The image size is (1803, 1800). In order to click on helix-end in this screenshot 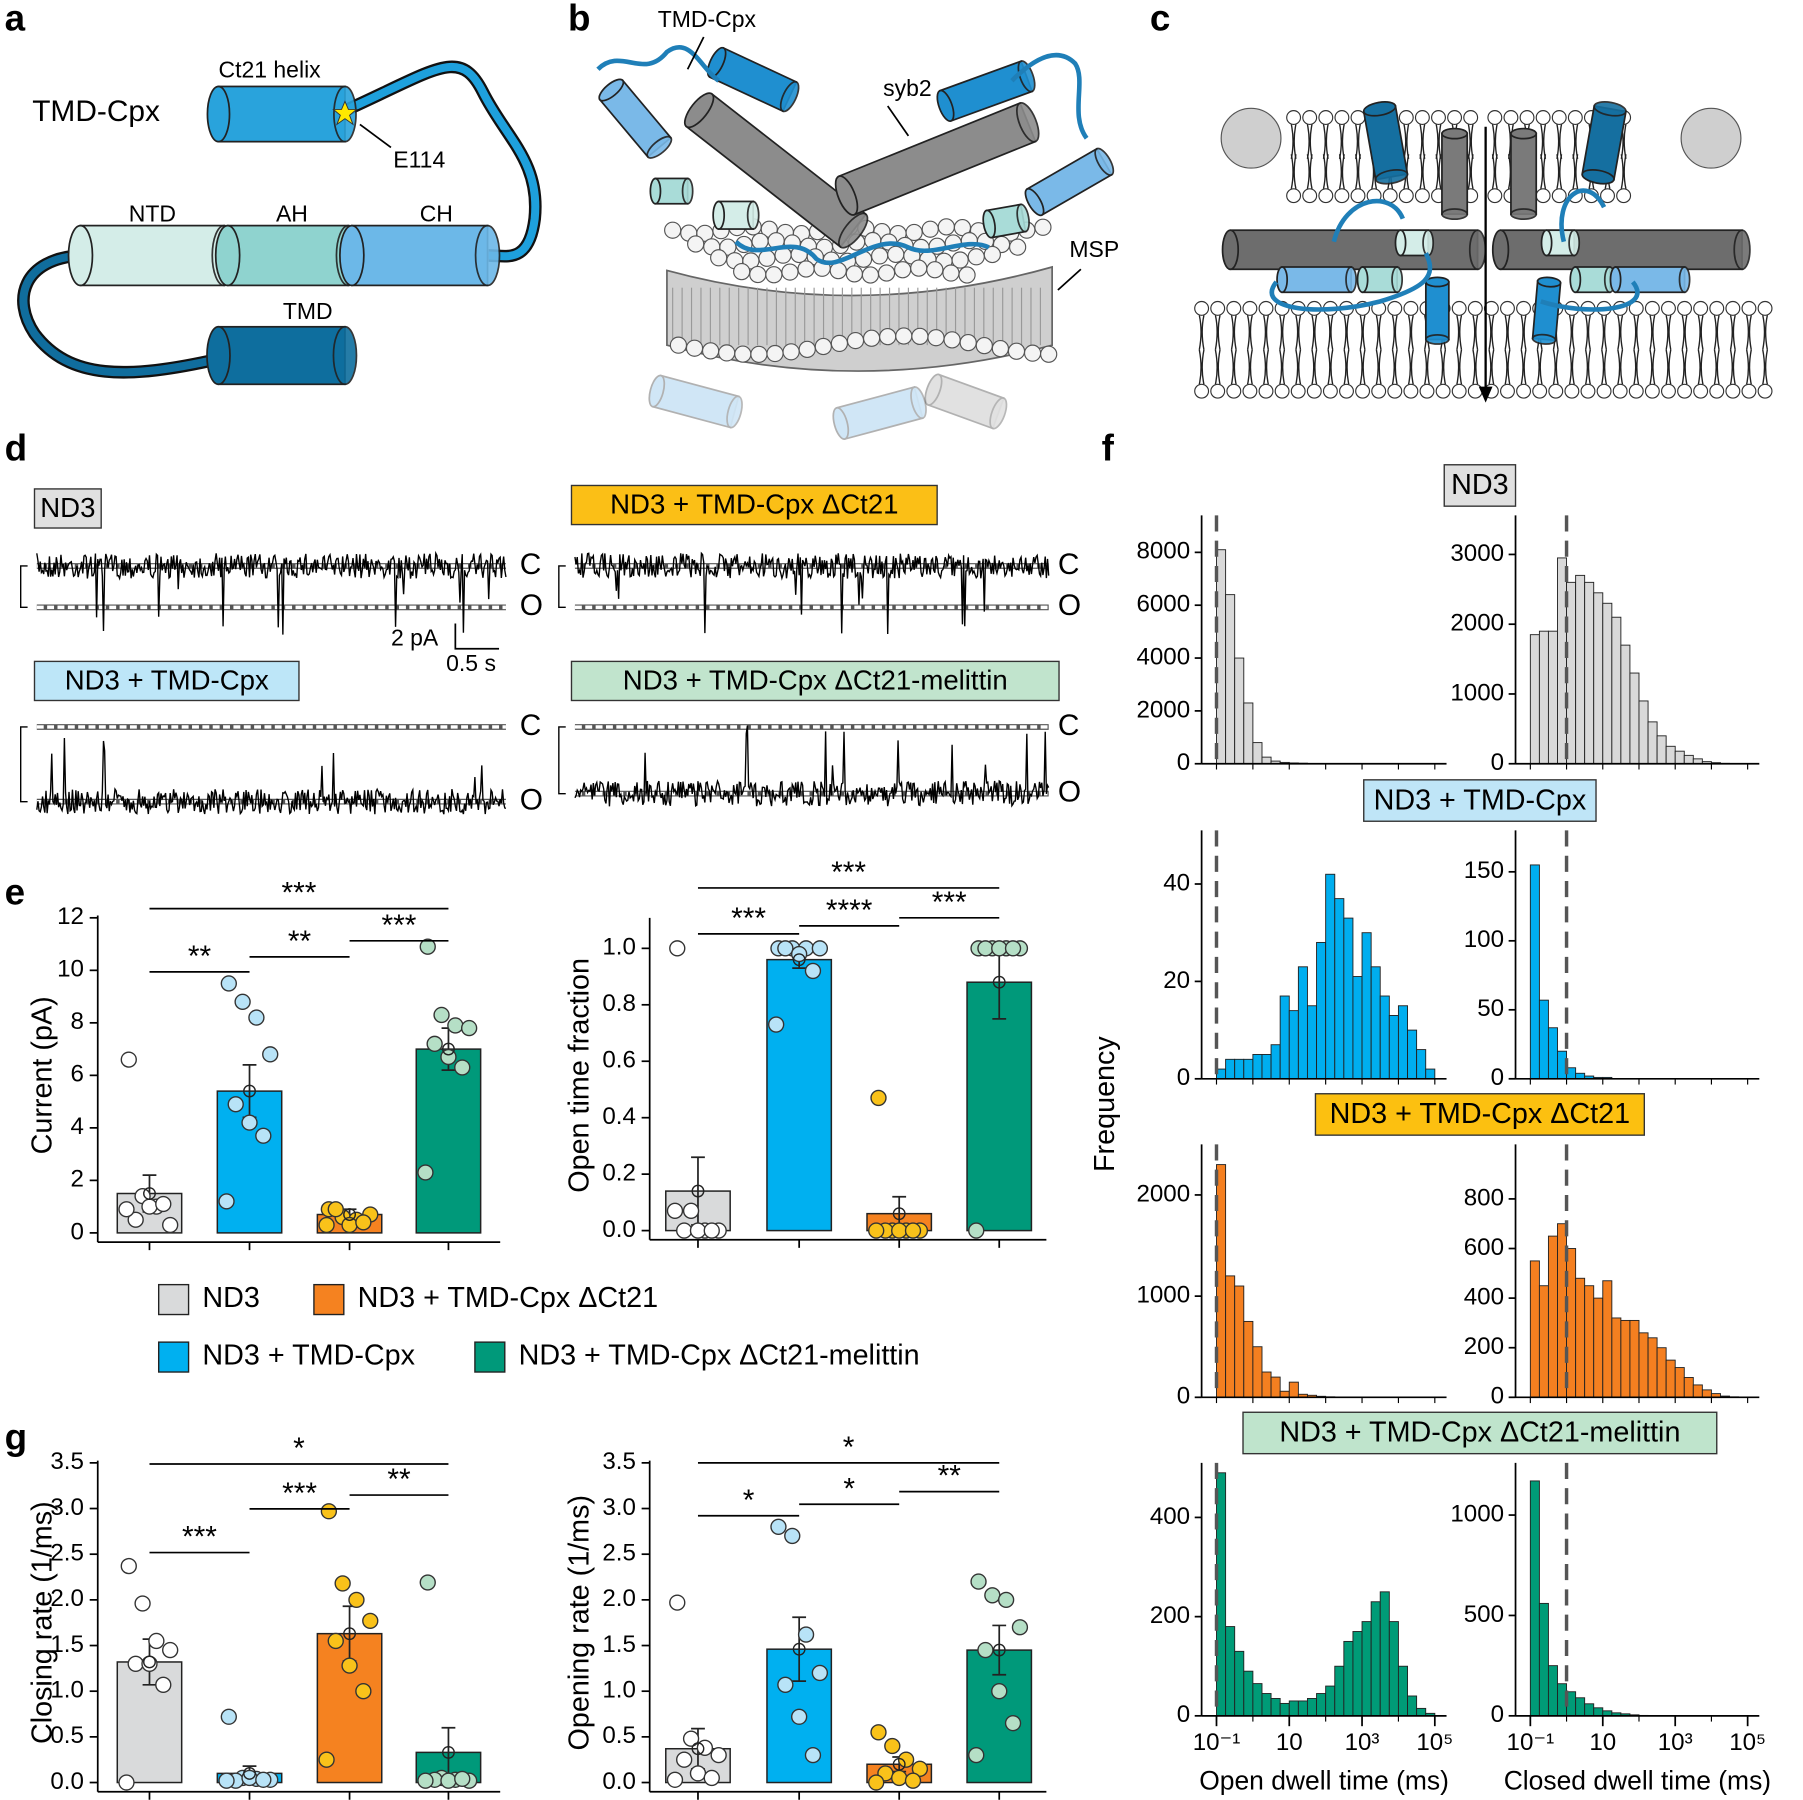, I will do `click(1027, 122)`.